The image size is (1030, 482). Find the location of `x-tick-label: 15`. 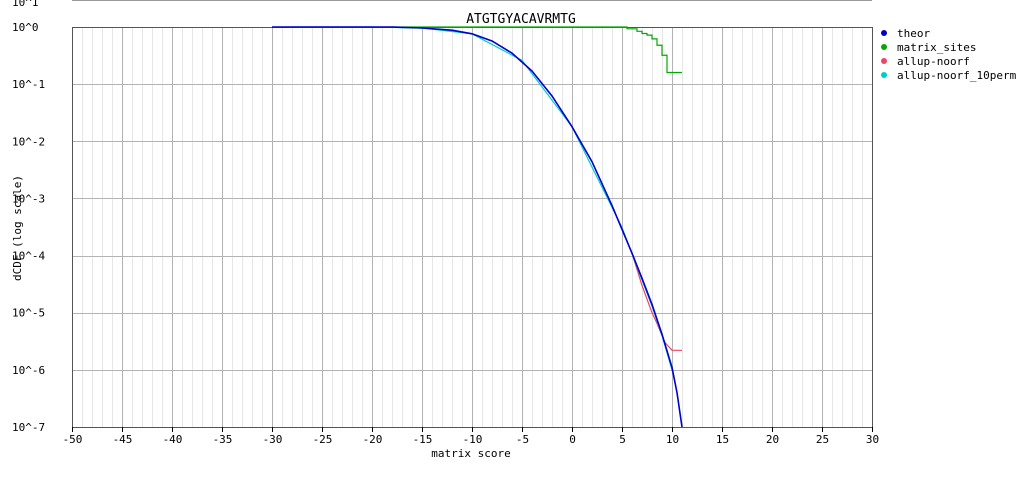

x-tick-label: 15 is located at coordinates (722, 439).